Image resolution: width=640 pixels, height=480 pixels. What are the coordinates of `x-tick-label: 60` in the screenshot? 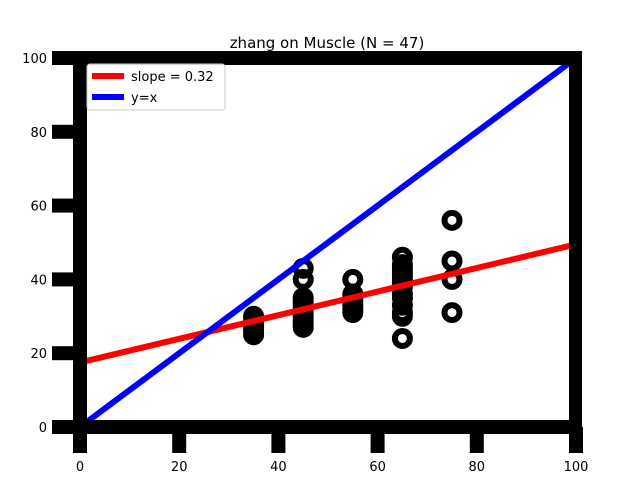 It's located at (377, 467).